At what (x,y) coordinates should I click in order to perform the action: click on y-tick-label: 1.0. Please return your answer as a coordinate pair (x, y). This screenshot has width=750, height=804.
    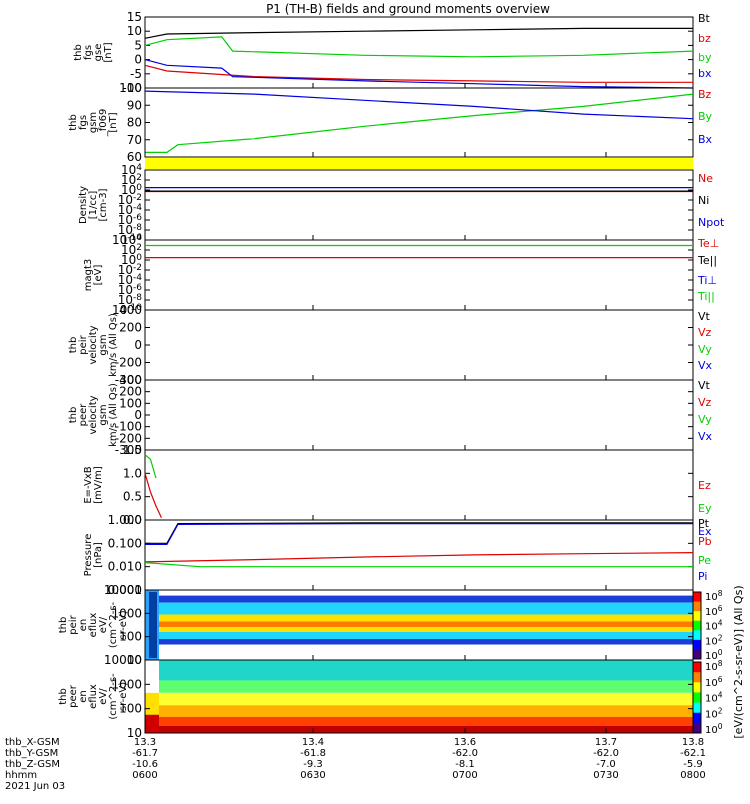
    Looking at the image, I should click on (132, 473).